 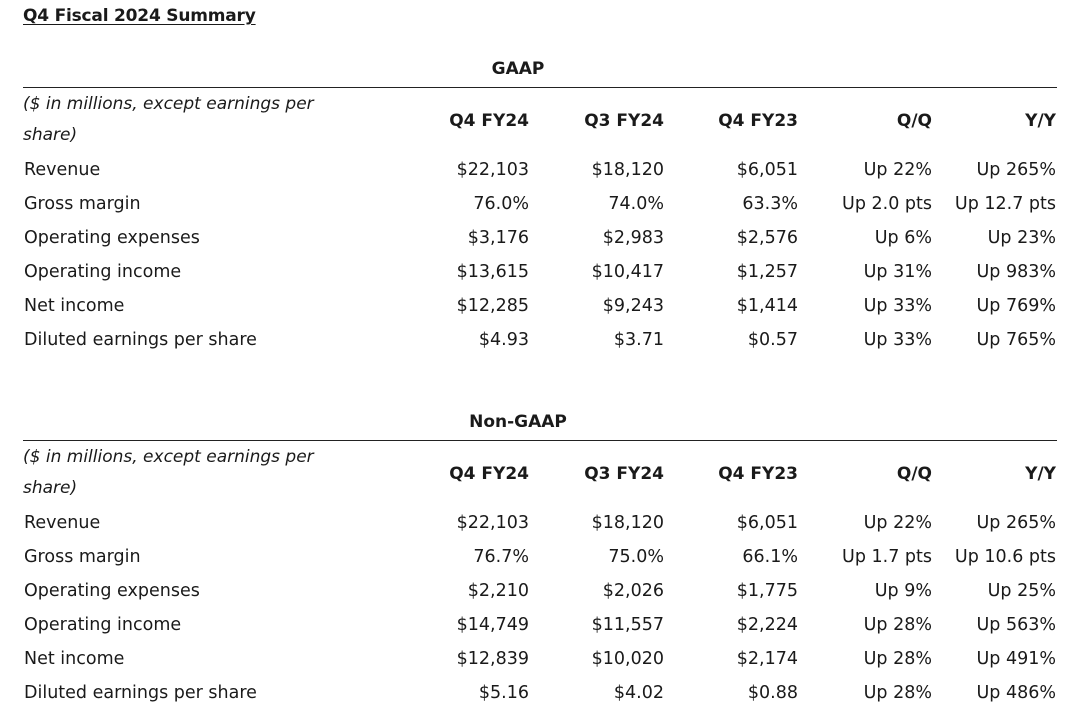 What do you see at coordinates (770, 204) in the screenshot?
I see `cell-q4fy23: 63.3%` at bounding box center [770, 204].